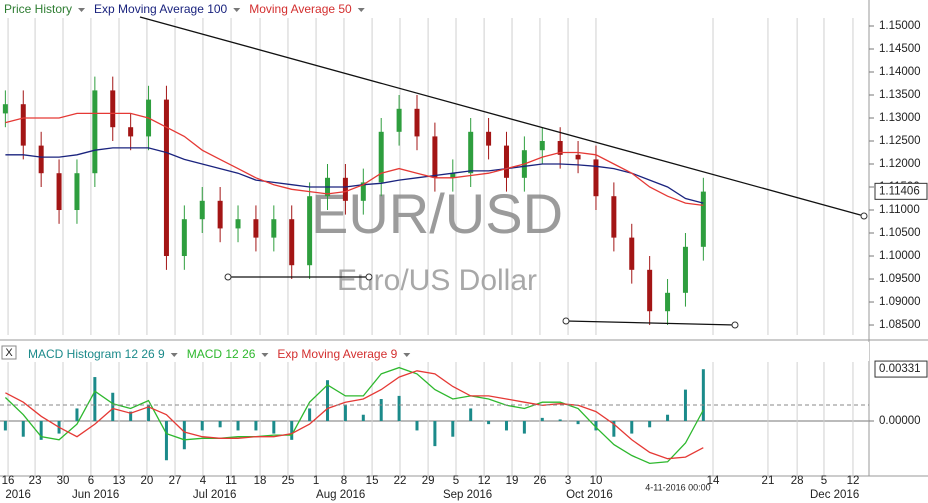 The image size is (928, 503). What do you see at coordinates (437, 280) in the screenshot?
I see `watermark-subtitle: Euro/US Dollar` at bounding box center [437, 280].